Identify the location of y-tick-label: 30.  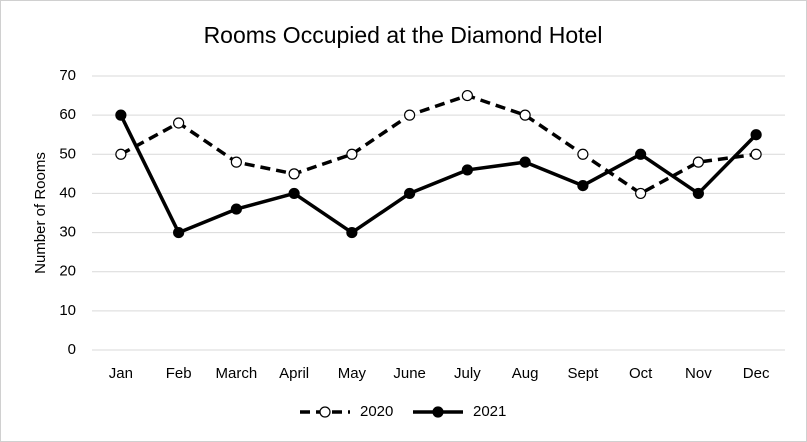
(67, 232).